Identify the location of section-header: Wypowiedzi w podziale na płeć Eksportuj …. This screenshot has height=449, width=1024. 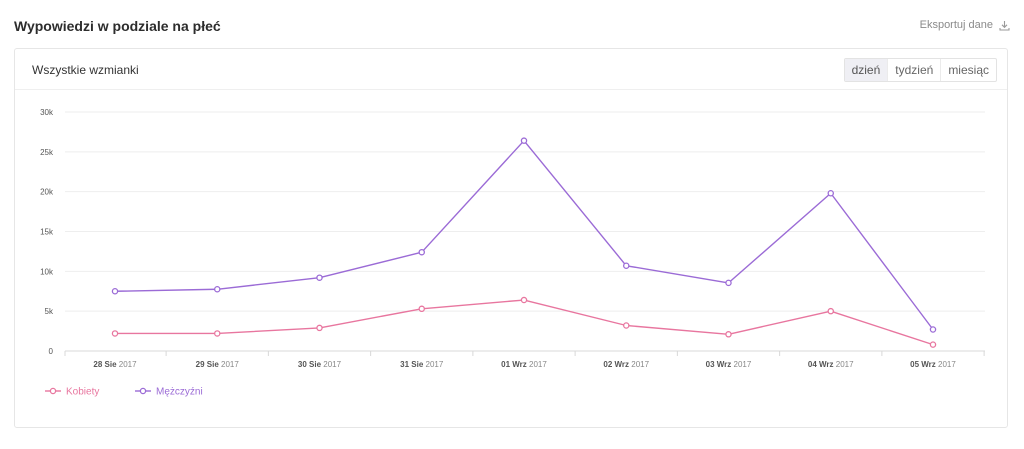
(512, 27).